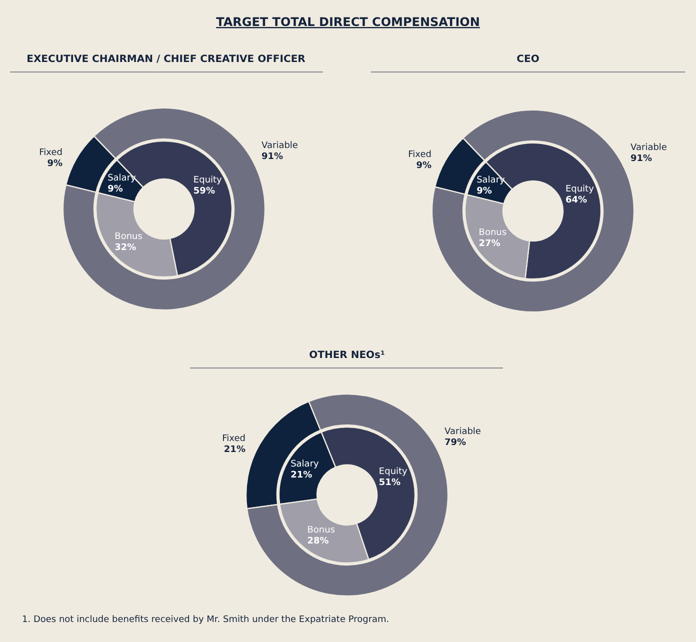  Describe the element at coordinates (347, 355) in the screenshot. I see `chart-title: OTHER NEOs¹` at that location.